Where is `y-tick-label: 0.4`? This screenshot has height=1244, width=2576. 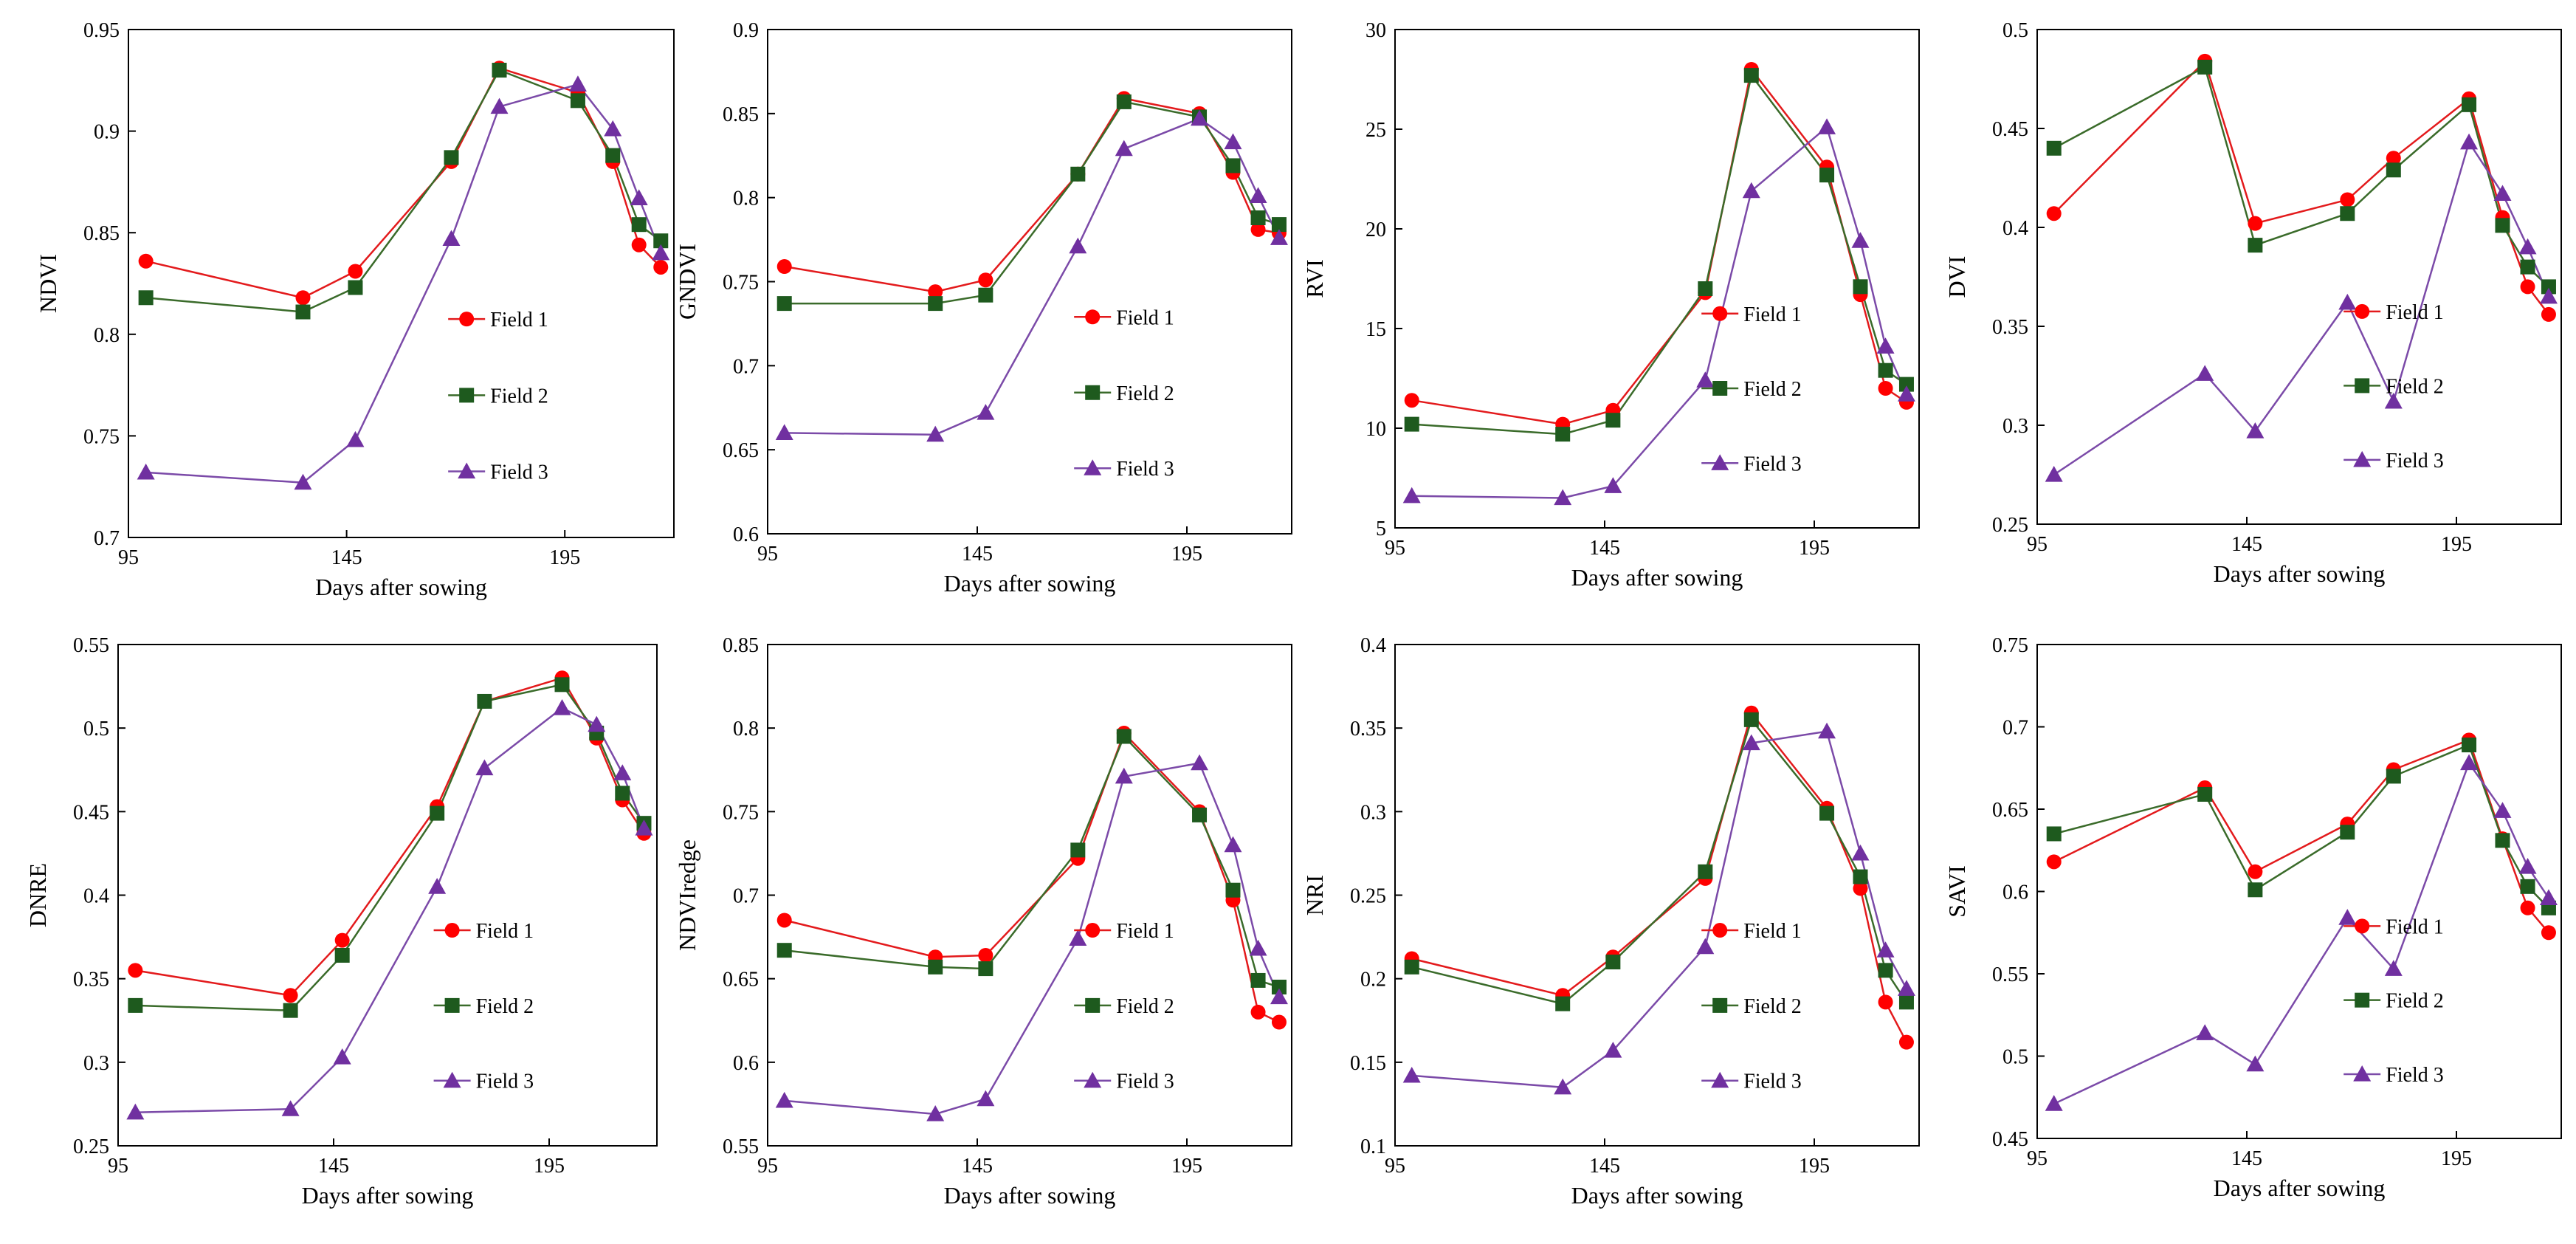
y-tick-label: 0.4 is located at coordinates (2015, 229).